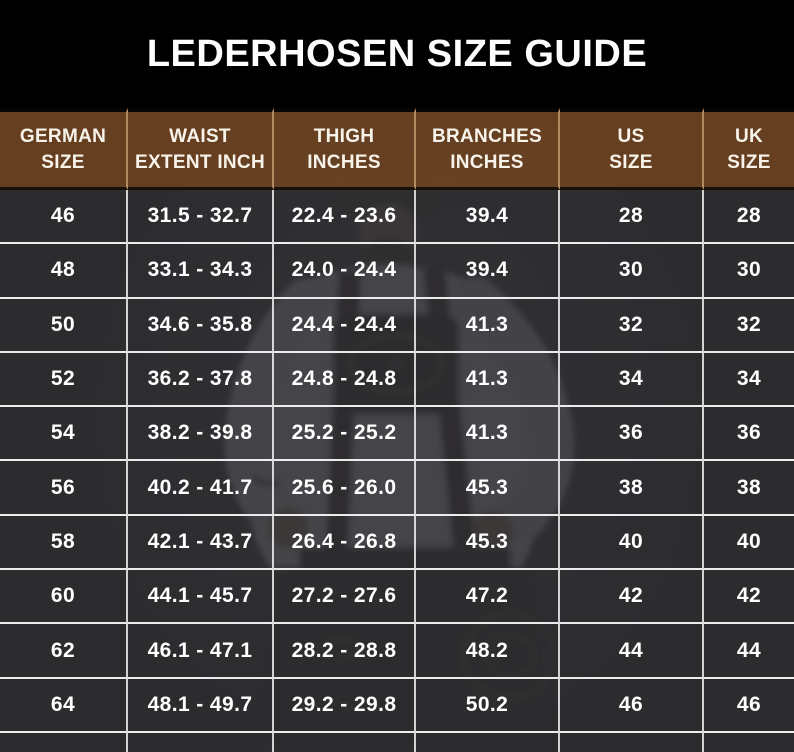 The height and width of the screenshot is (752, 794). Describe the element at coordinates (201, 597) in the screenshot. I see `table-cell: 44.1 - 45.7` at that location.